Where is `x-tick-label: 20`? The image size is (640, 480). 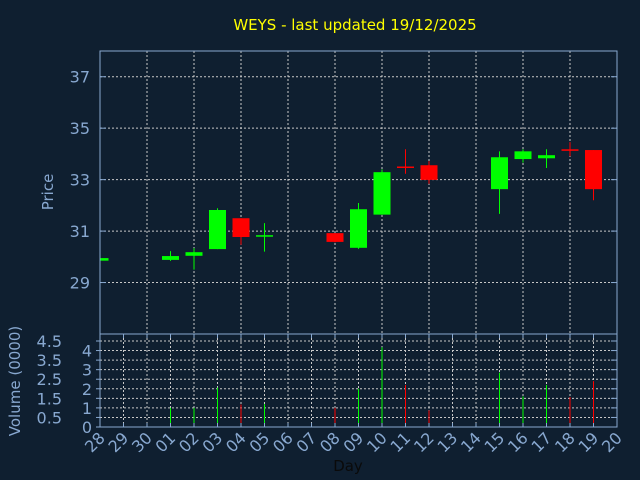
x-tick-label: 20 is located at coordinates (612, 442).